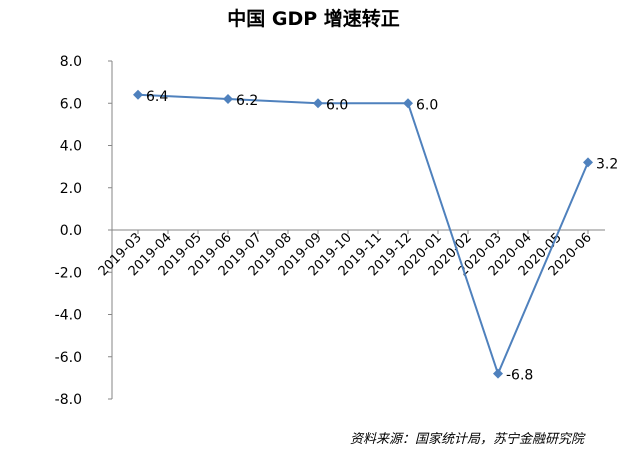 The image size is (627, 449). Describe the element at coordinates (313, 19) in the screenshot. I see `chart-title: 中国 GDP 增速转正` at that location.